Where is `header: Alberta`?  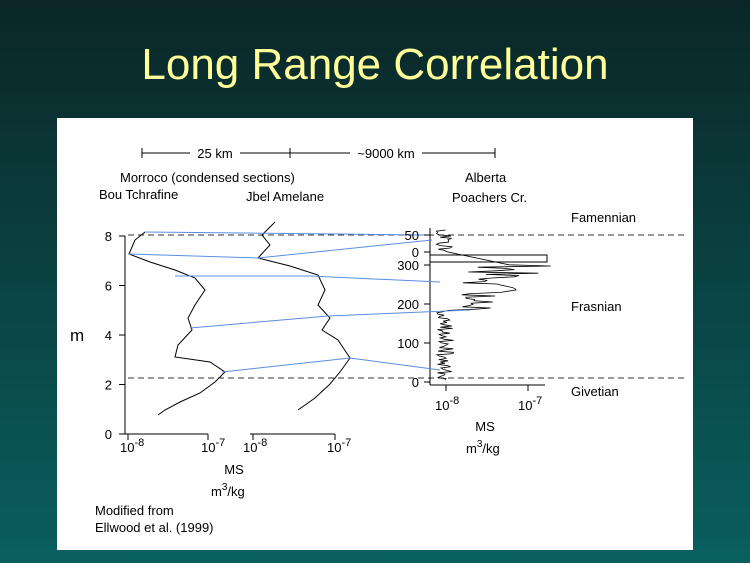
header: Alberta is located at coordinates (486, 177).